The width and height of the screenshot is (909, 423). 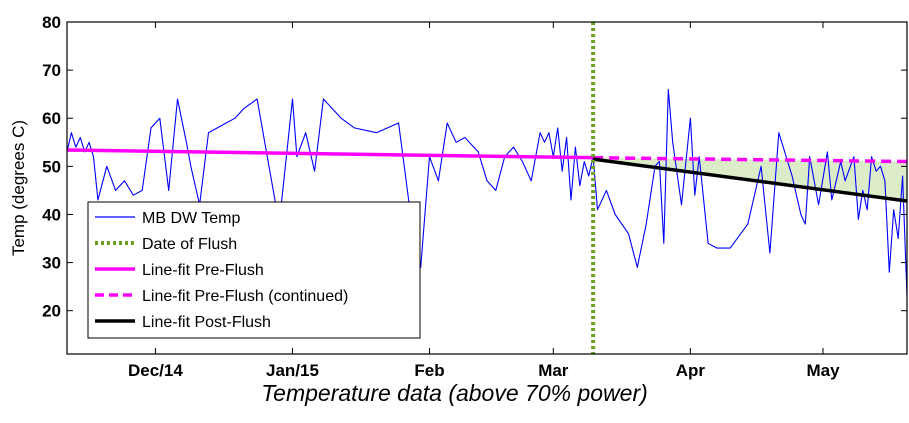 I want to click on y-tick-label: 50, so click(x=51, y=166).